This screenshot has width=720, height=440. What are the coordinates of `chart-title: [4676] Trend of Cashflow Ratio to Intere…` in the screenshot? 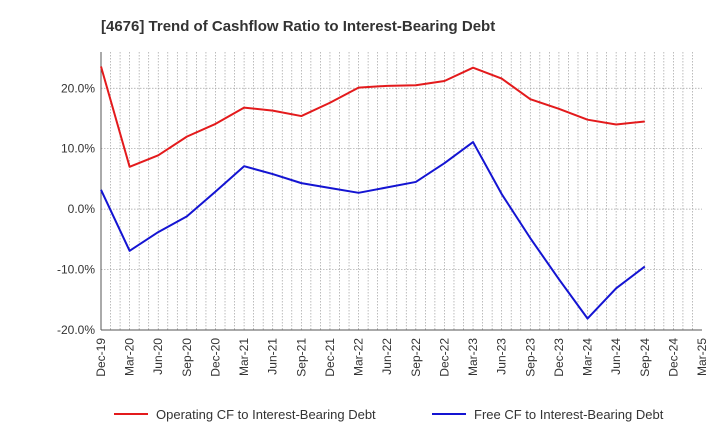 It's located at (298, 26).